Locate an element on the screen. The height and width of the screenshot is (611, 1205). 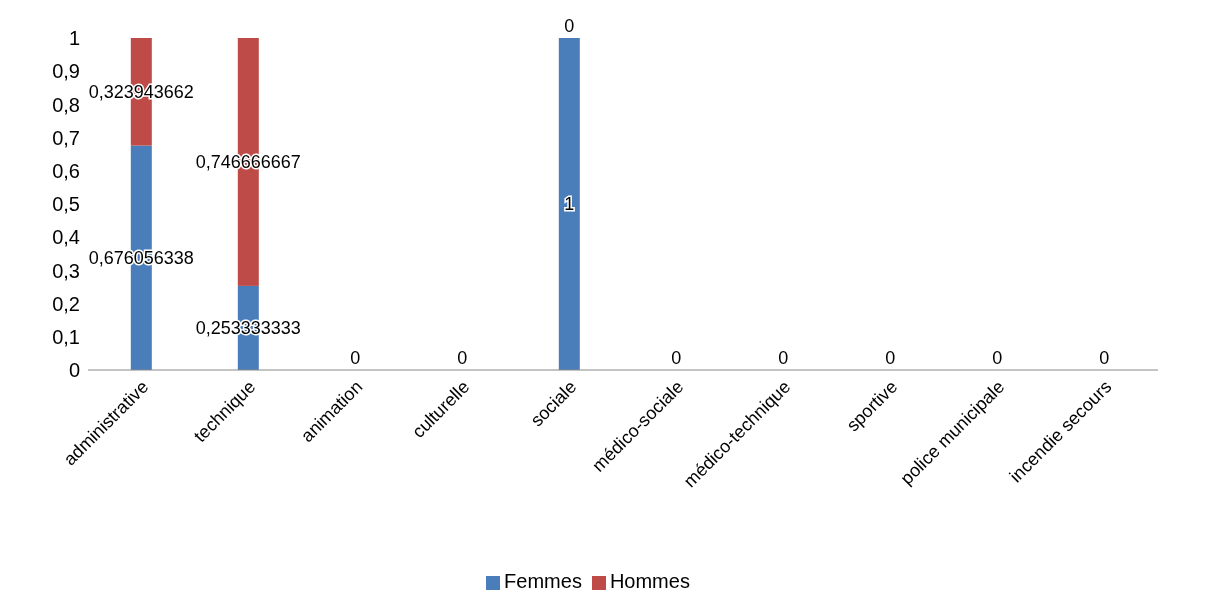
y-tick-label: 0,8 is located at coordinates (66, 104).